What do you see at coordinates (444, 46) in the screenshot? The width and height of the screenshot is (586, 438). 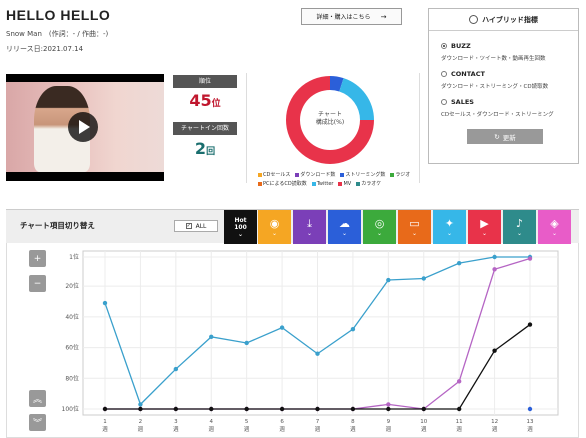 I see `radio-buzz` at bounding box center [444, 46].